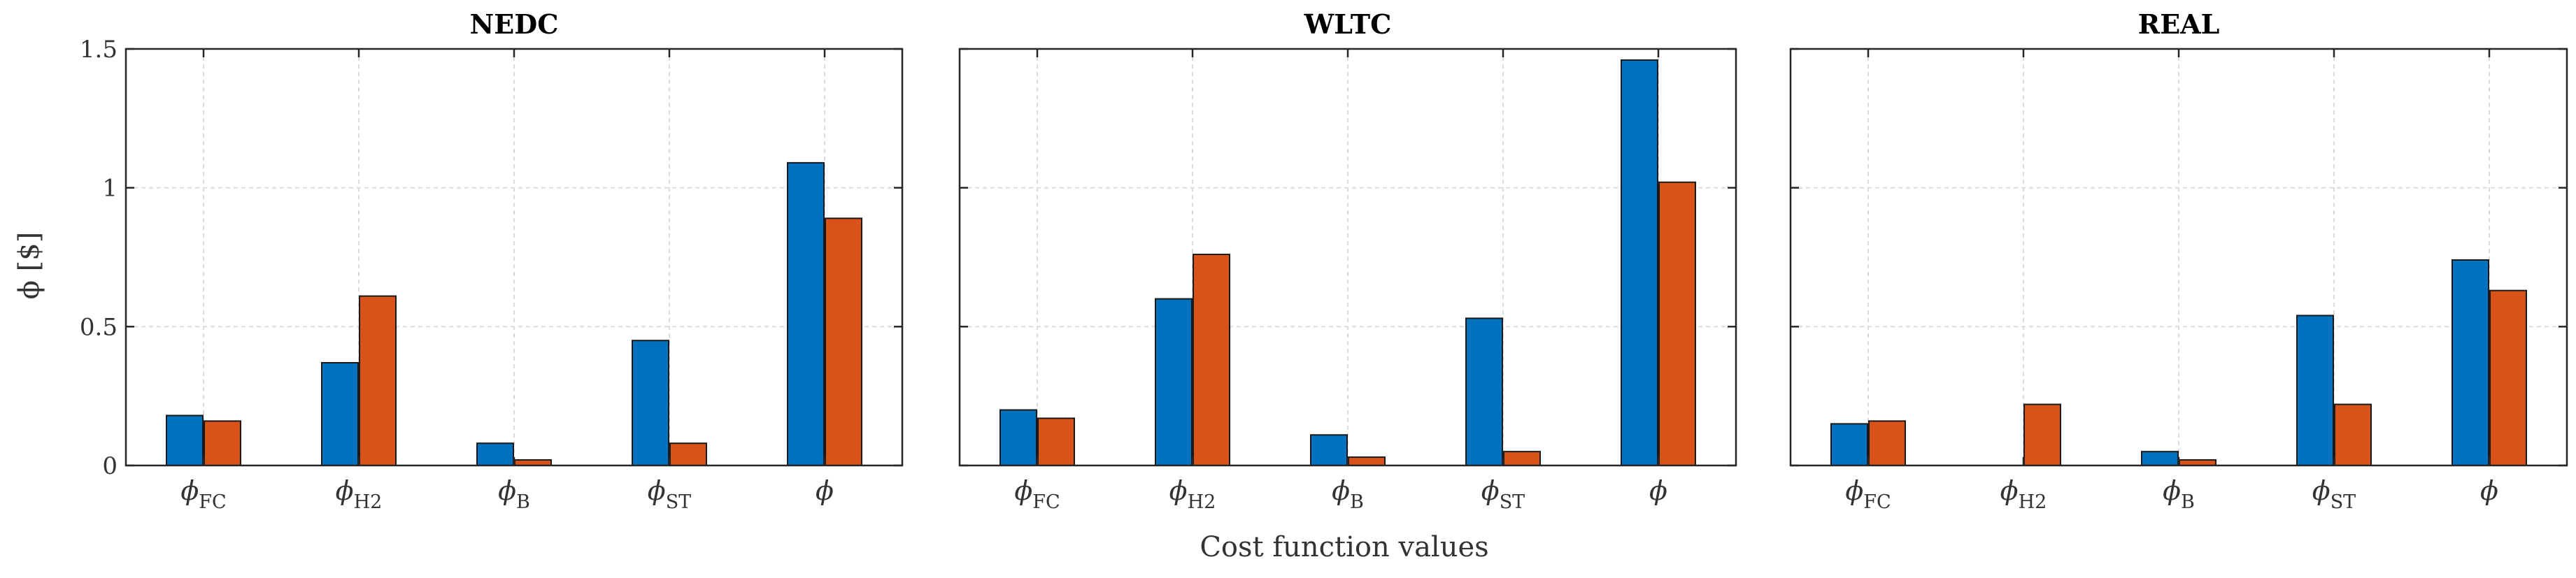  What do you see at coordinates (110, 189) in the screenshot?
I see `y-tick-label: 1` at bounding box center [110, 189].